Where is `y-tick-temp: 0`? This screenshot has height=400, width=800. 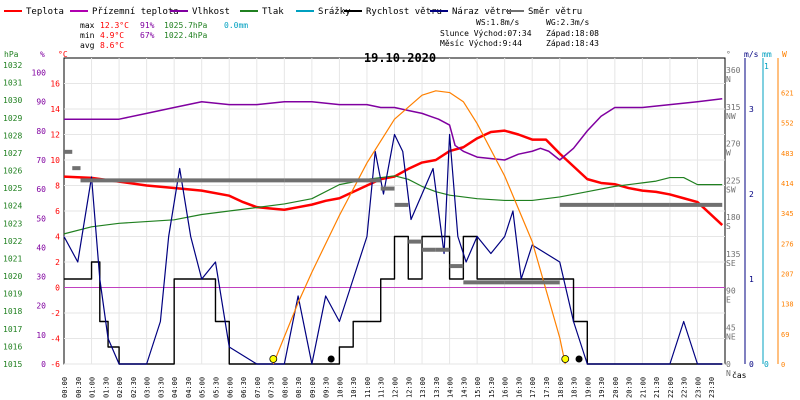 y-tick-temp: 0 is located at coordinates (57, 288).